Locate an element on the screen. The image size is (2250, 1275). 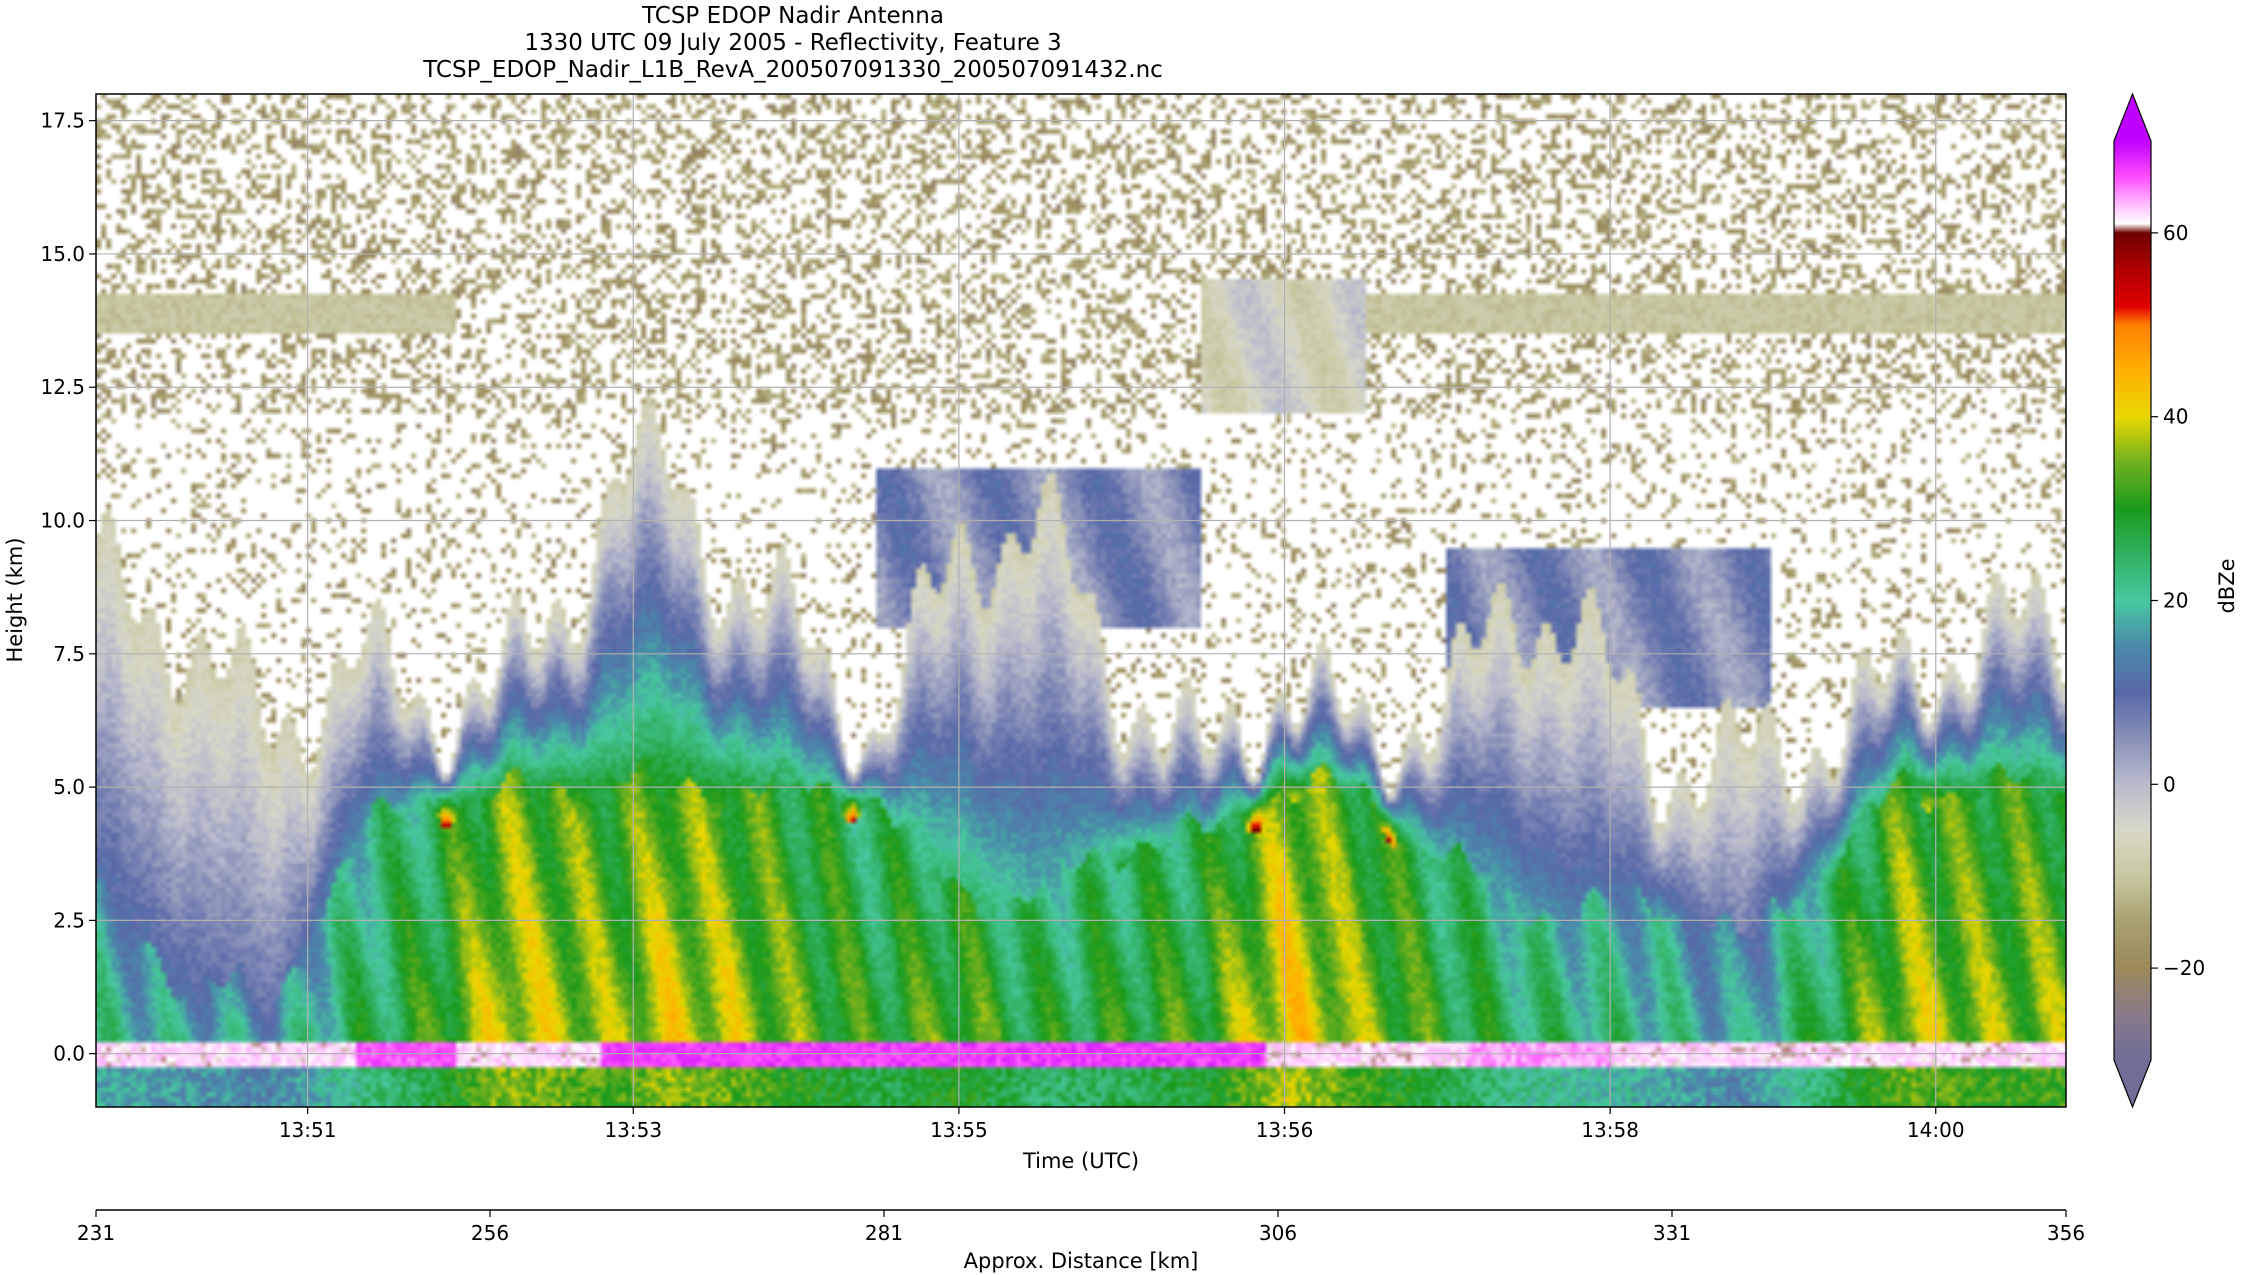
distance-tick-label: 231 is located at coordinates (96, 1233).